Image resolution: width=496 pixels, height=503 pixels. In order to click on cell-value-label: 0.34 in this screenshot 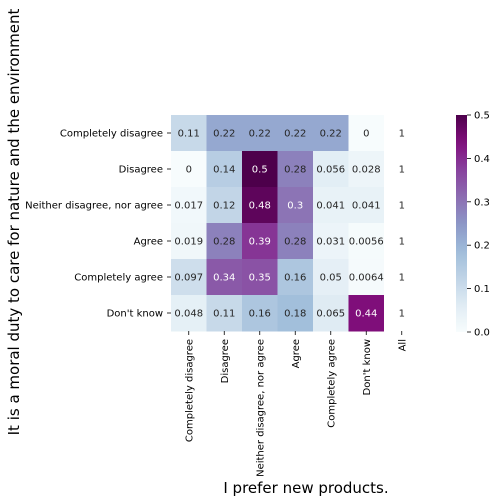, I will do `click(224, 278)`.